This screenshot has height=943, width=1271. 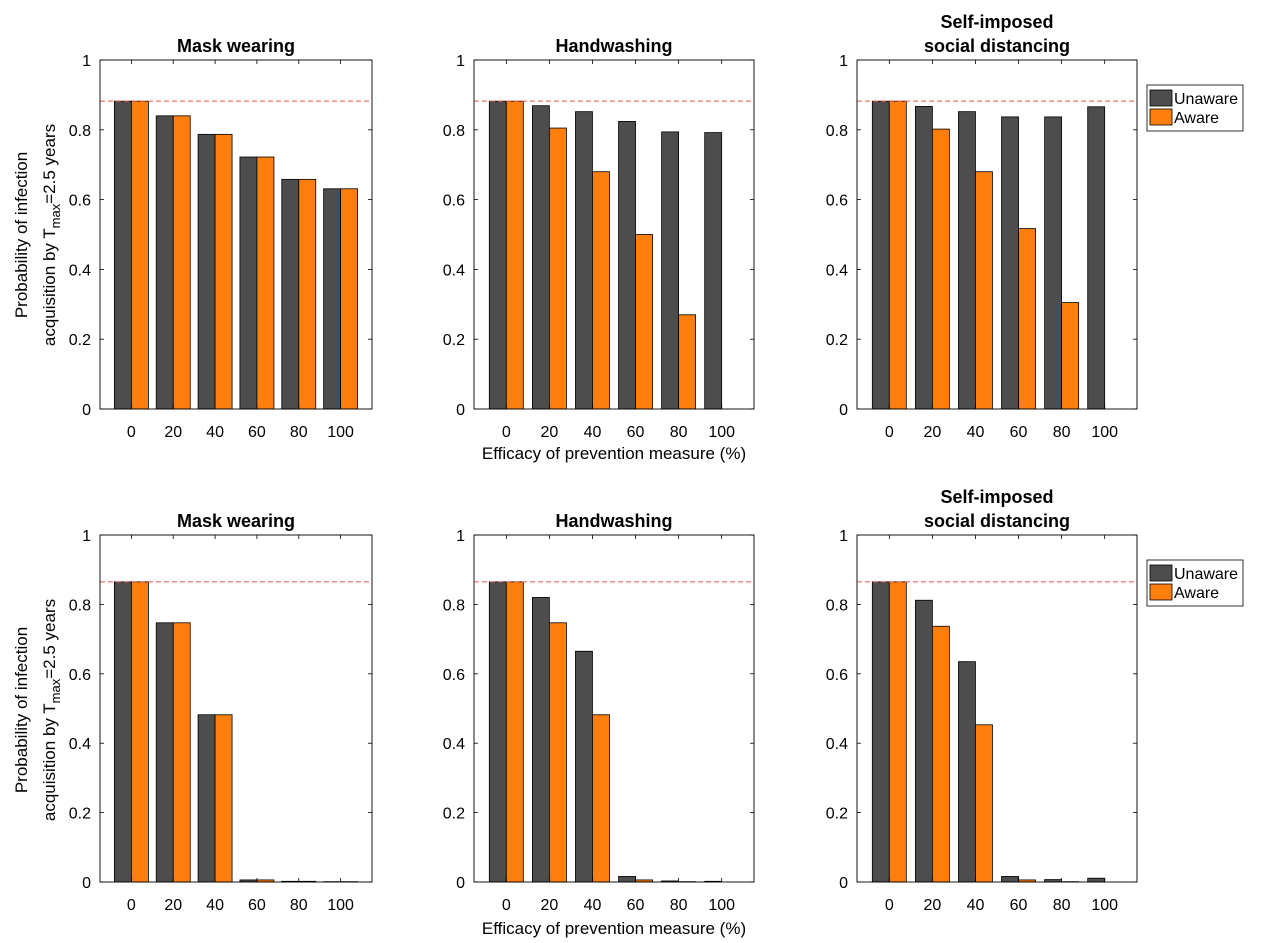 What do you see at coordinates (889, 432) in the screenshot?
I see `x-tick-label-0-panel-3: 0` at bounding box center [889, 432].